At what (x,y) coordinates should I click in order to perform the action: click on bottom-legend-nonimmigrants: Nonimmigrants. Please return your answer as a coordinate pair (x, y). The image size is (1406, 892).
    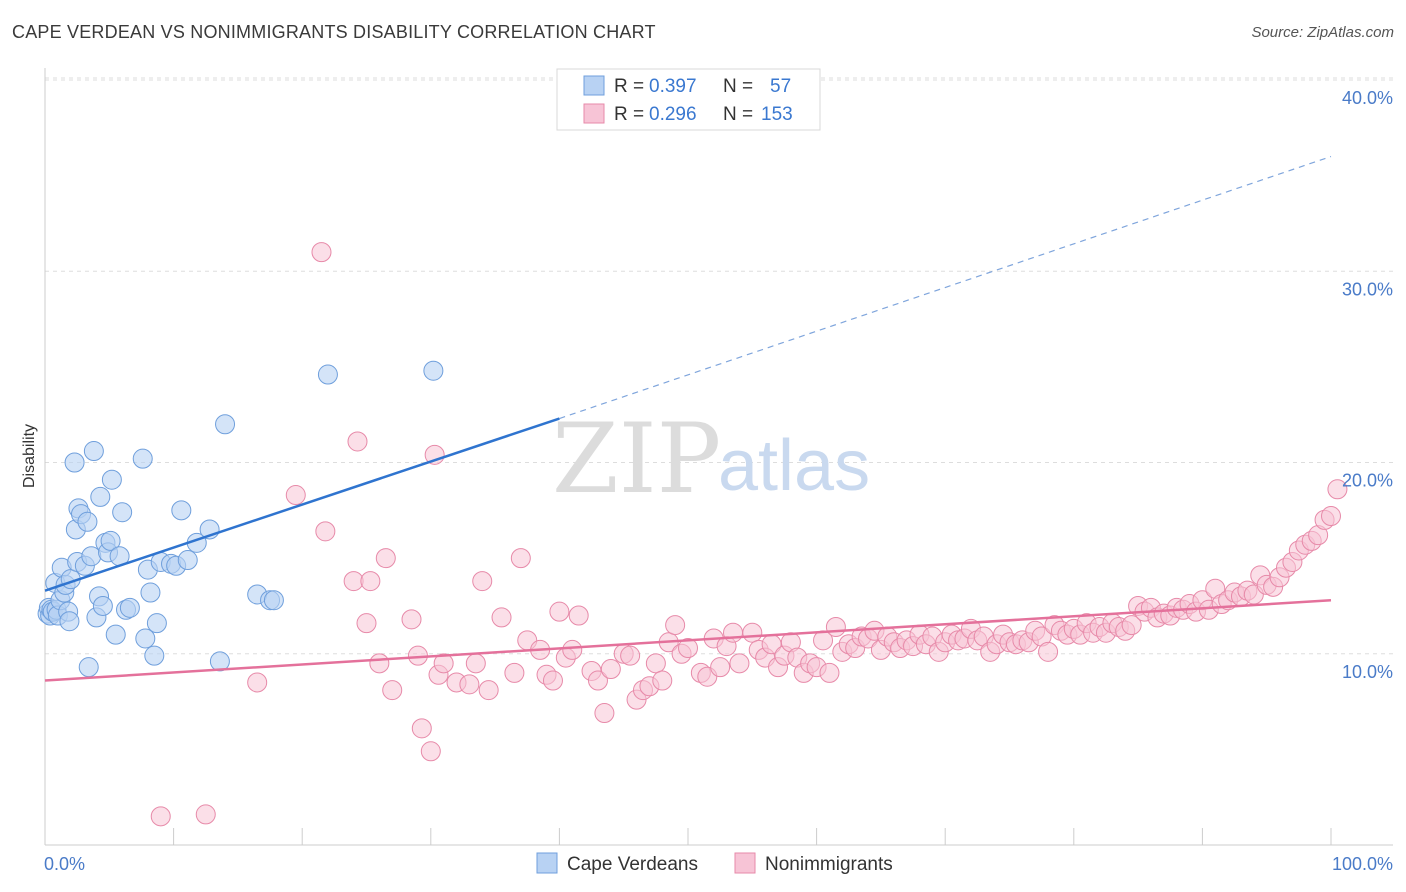
    Looking at the image, I should click on (829, 864).